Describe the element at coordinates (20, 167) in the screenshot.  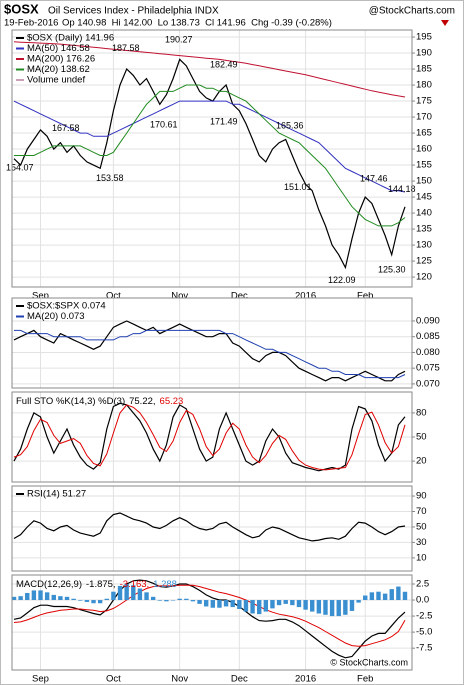
I see `annotation: 154.07` at that location.